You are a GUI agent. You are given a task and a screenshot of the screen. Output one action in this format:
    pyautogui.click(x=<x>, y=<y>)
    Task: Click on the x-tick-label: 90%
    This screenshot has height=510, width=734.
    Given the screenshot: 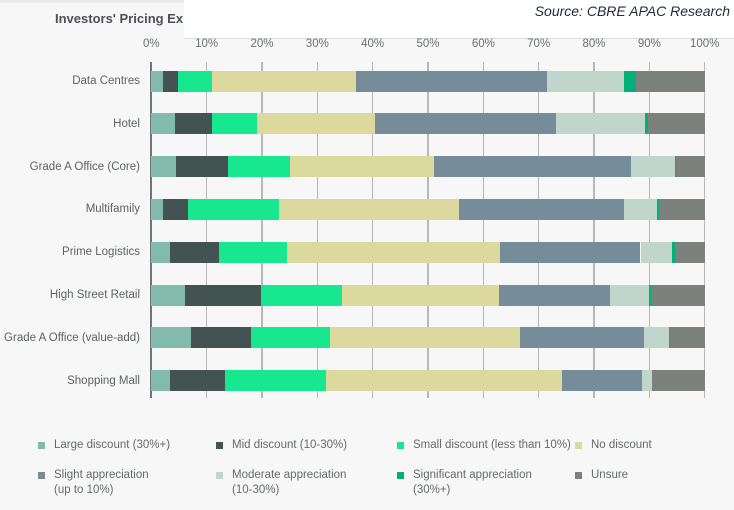 What is the action you would take?
    pyautogui.click(x=649, y=44)
    